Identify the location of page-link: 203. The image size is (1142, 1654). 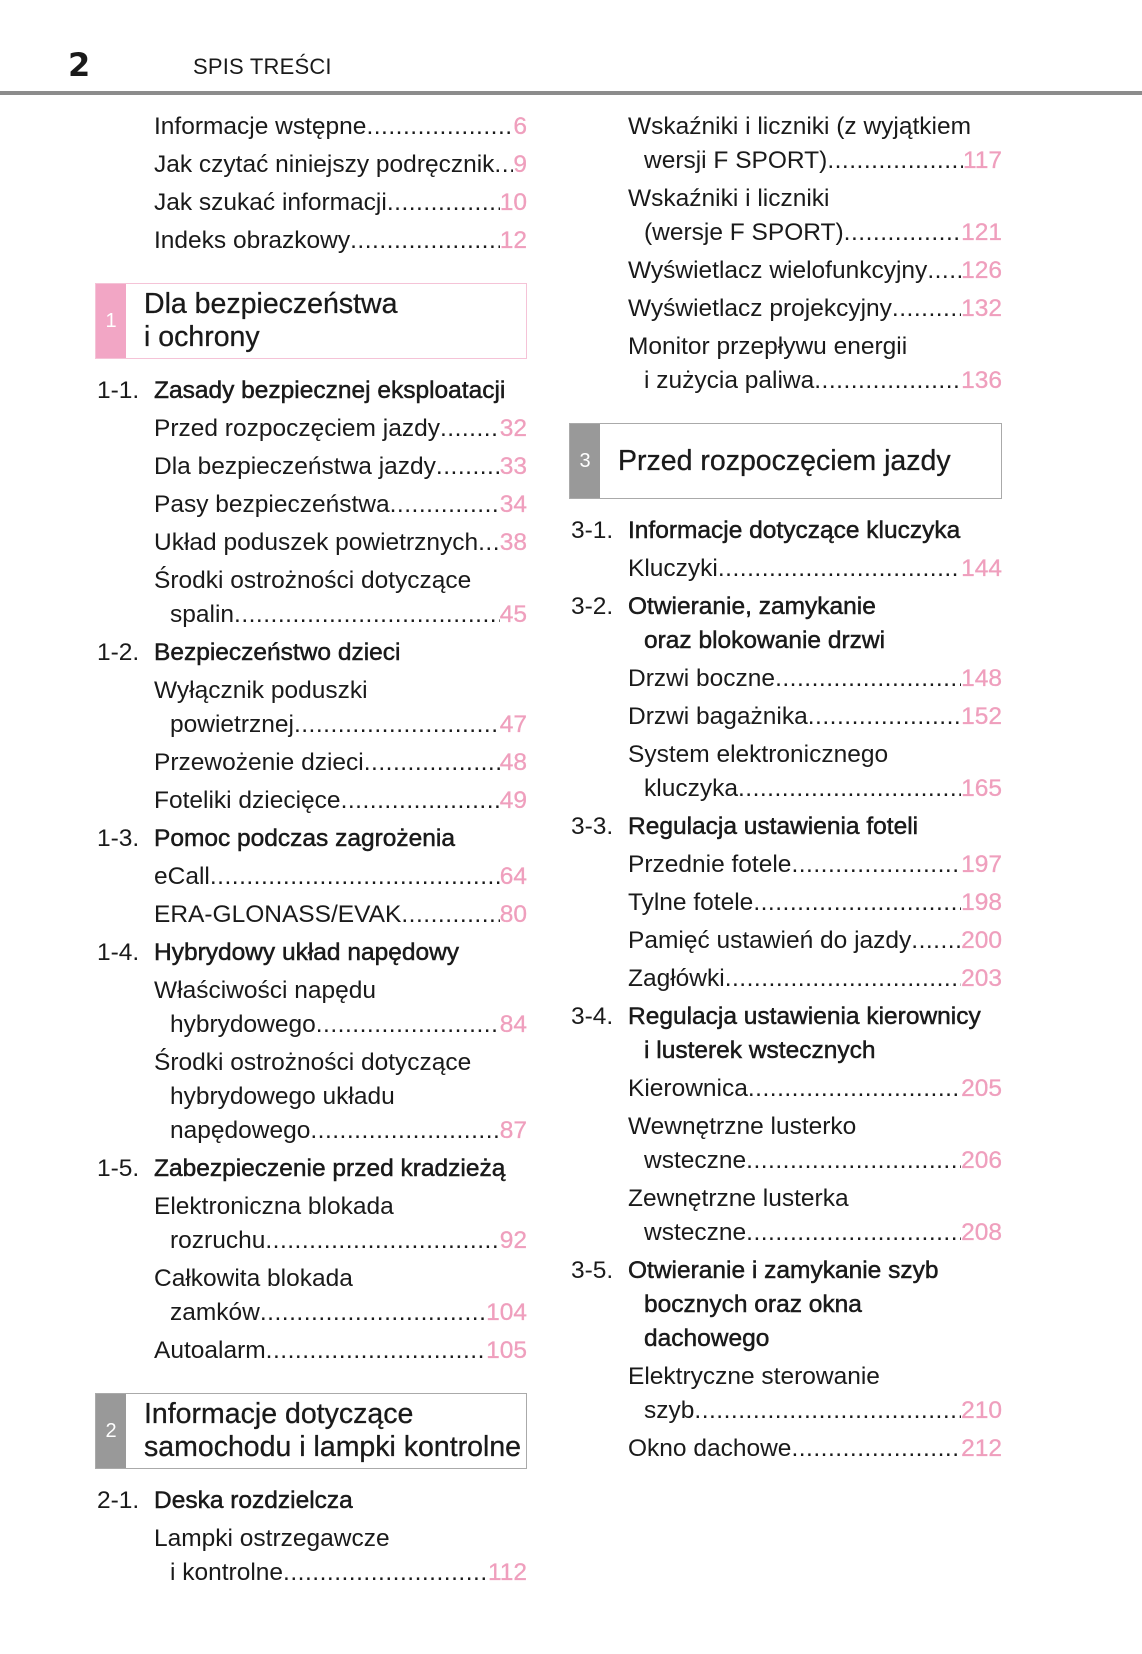
(981, 978).